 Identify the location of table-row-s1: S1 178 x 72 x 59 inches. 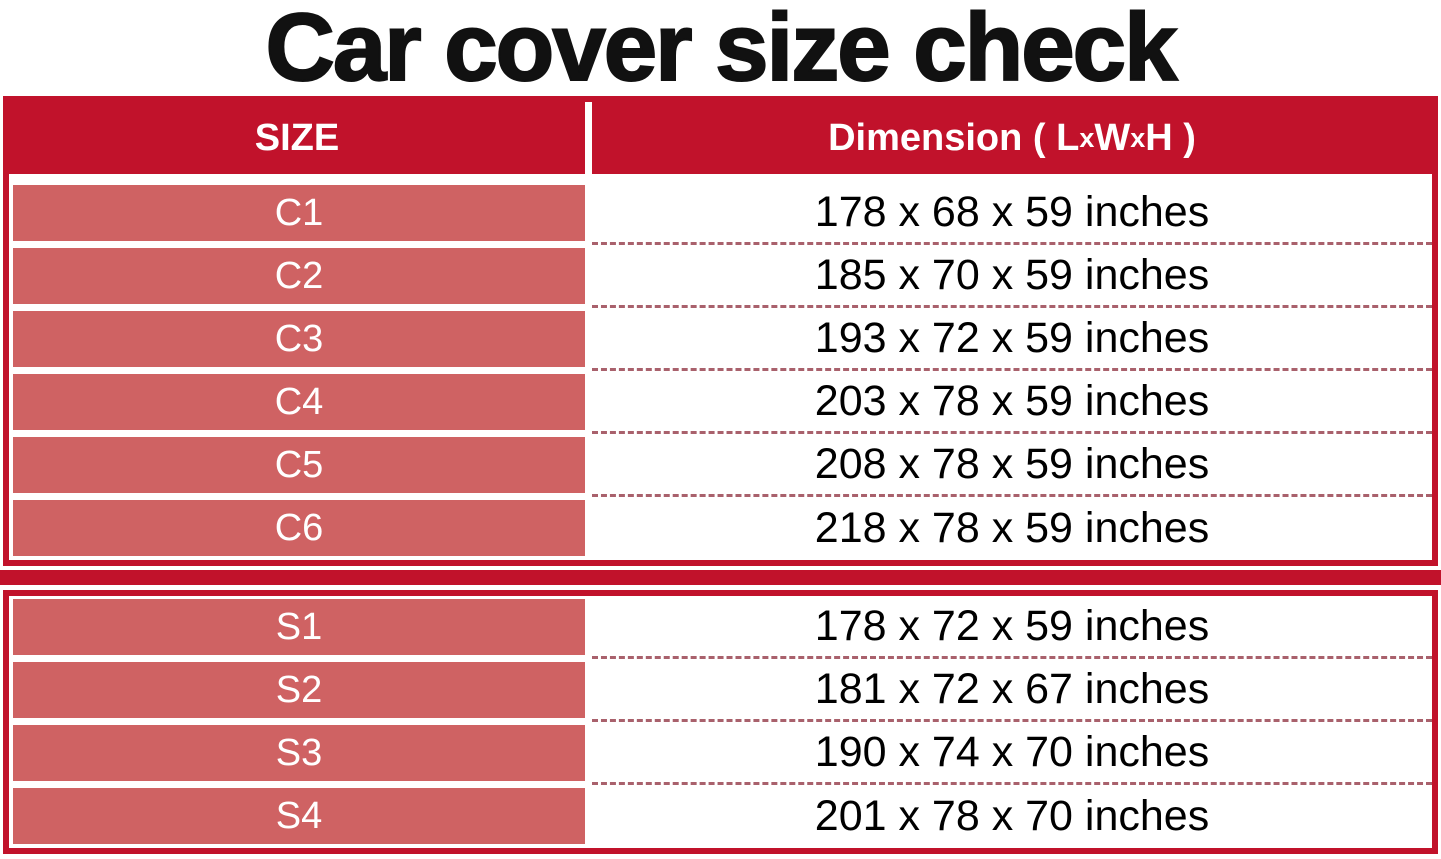
(720, 627).